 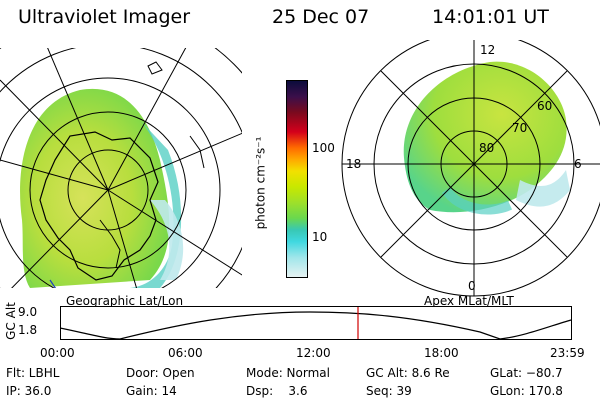 I want to click on info-ip: IP: 36.0, so click(x=29, y=391).